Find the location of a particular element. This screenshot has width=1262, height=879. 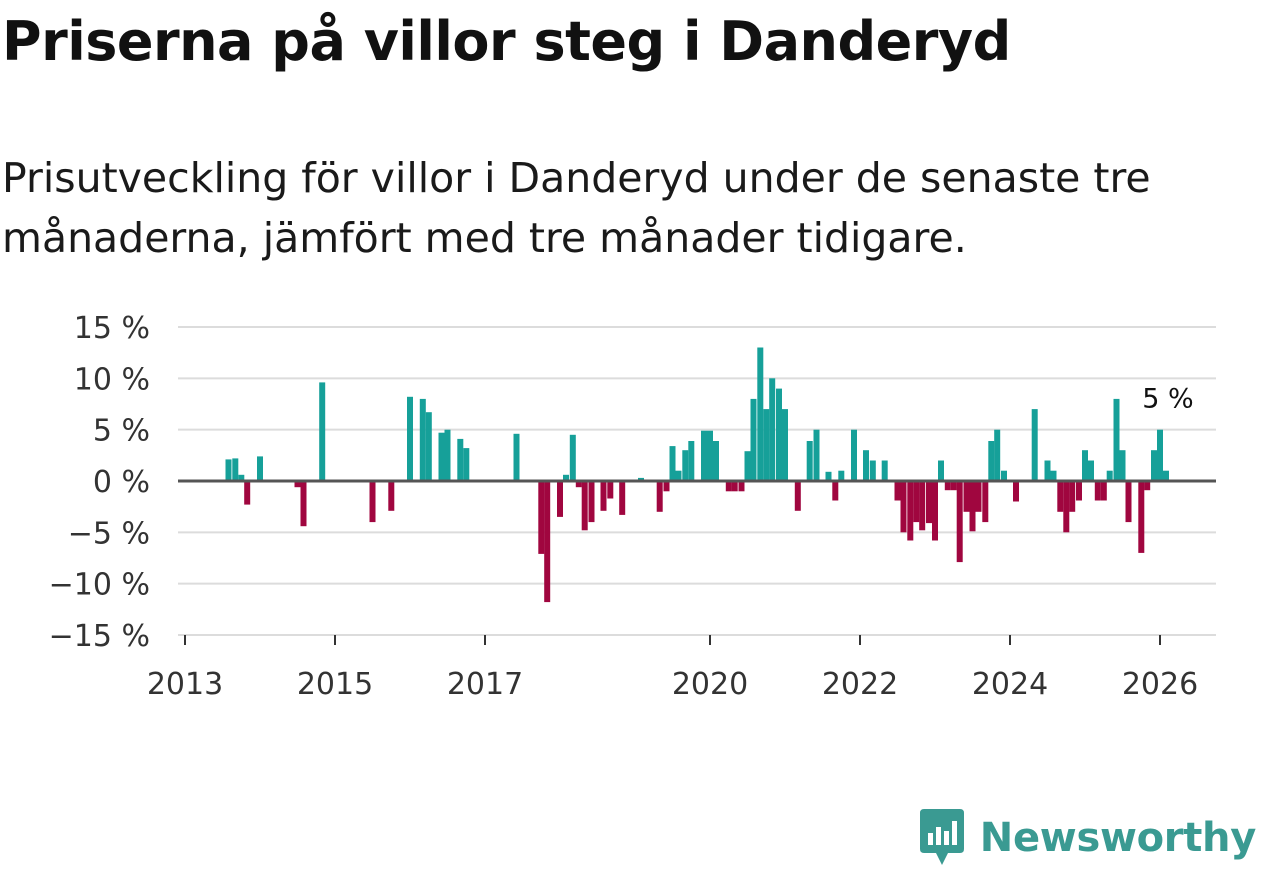

y-tick-label: −15 % is located at coordinates (99, 636).